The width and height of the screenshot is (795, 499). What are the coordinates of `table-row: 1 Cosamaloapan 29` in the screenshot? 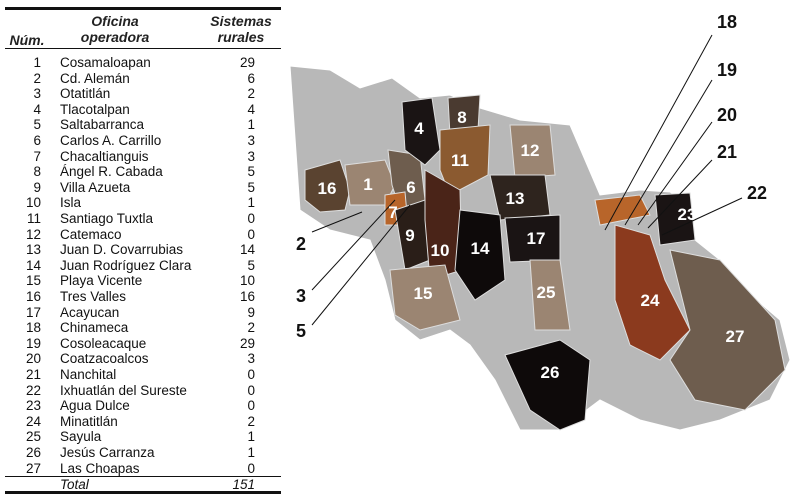 It's located at (143, 63).